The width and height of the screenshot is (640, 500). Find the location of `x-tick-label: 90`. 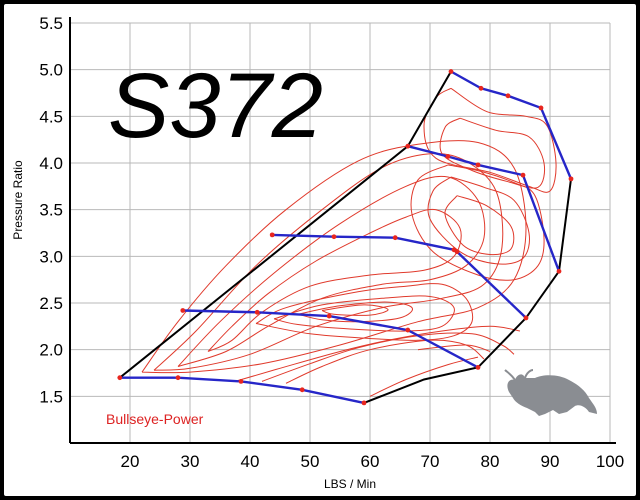

x-tick-label: 90 is located at coordinates (550, 461).